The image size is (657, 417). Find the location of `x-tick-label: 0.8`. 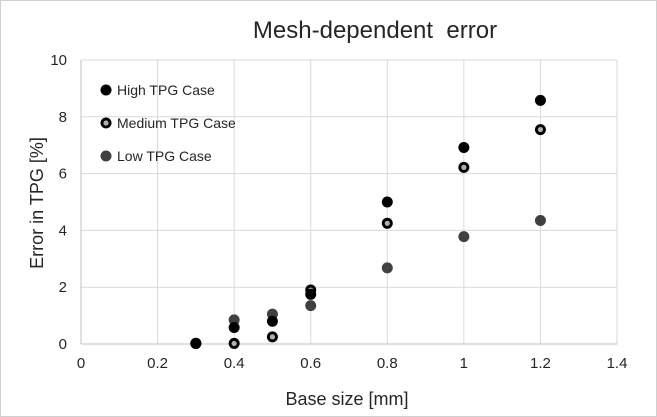

x-tick-label: 0.8 is located at coordinates (387, 363).